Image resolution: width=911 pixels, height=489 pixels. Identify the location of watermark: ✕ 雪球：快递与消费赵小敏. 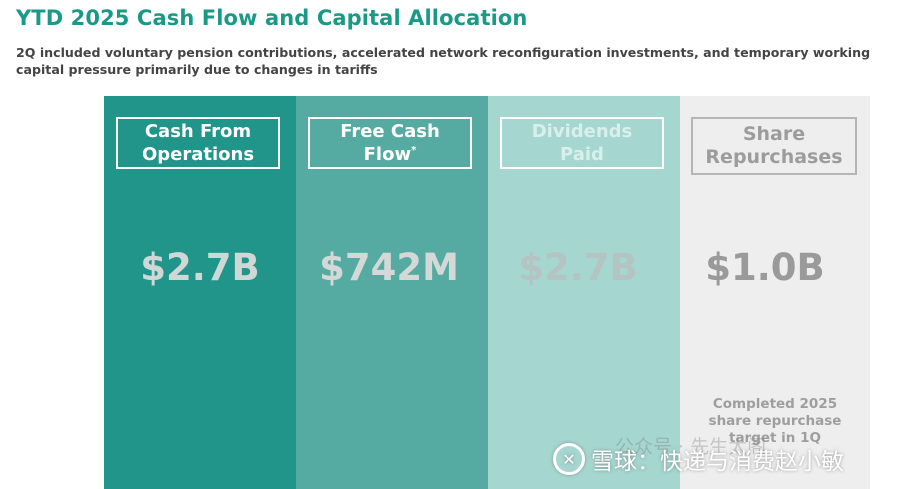
(698, 459).